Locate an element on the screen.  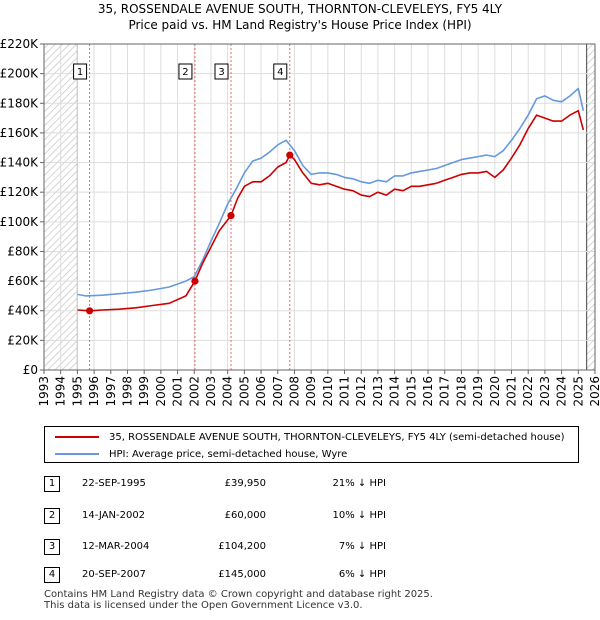
x-tick-label: 2020 is located at coordinates (495, 391).